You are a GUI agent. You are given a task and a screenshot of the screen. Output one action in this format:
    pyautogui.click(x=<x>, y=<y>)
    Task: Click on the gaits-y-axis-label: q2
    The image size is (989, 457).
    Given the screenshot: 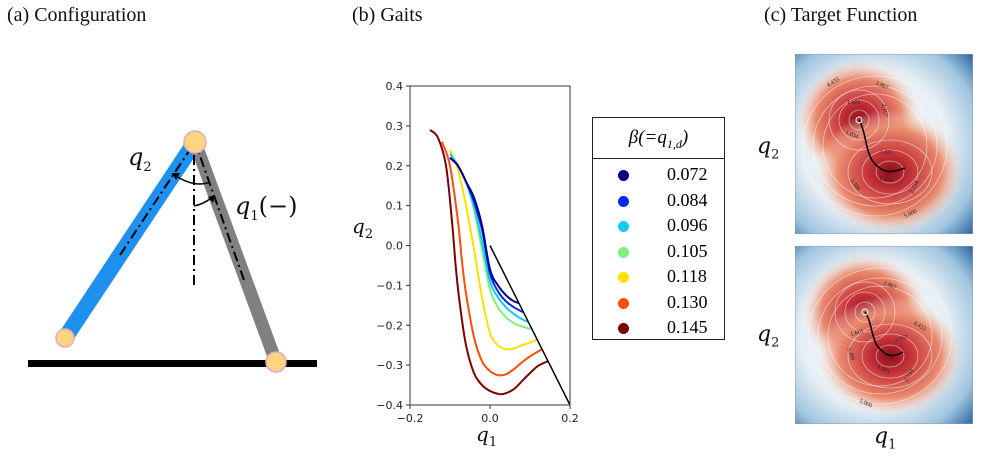 What is the action you would take?
    pyautogui.click(x=363, y=228)
    